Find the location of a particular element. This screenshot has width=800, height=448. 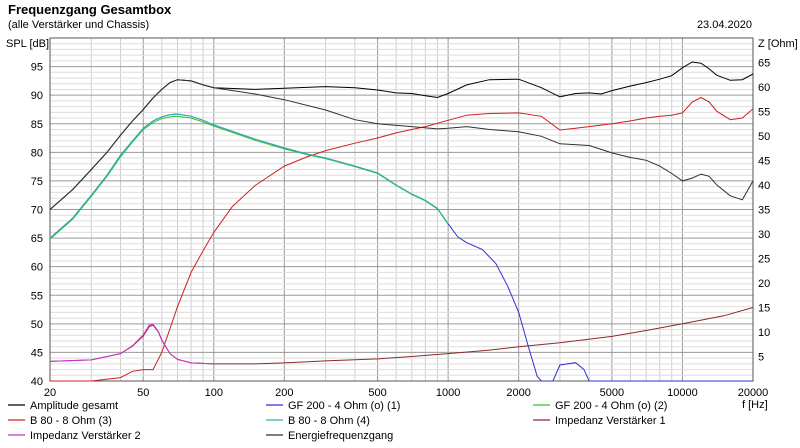

y-tick-label: 80 is located at coordinates (37, 153).